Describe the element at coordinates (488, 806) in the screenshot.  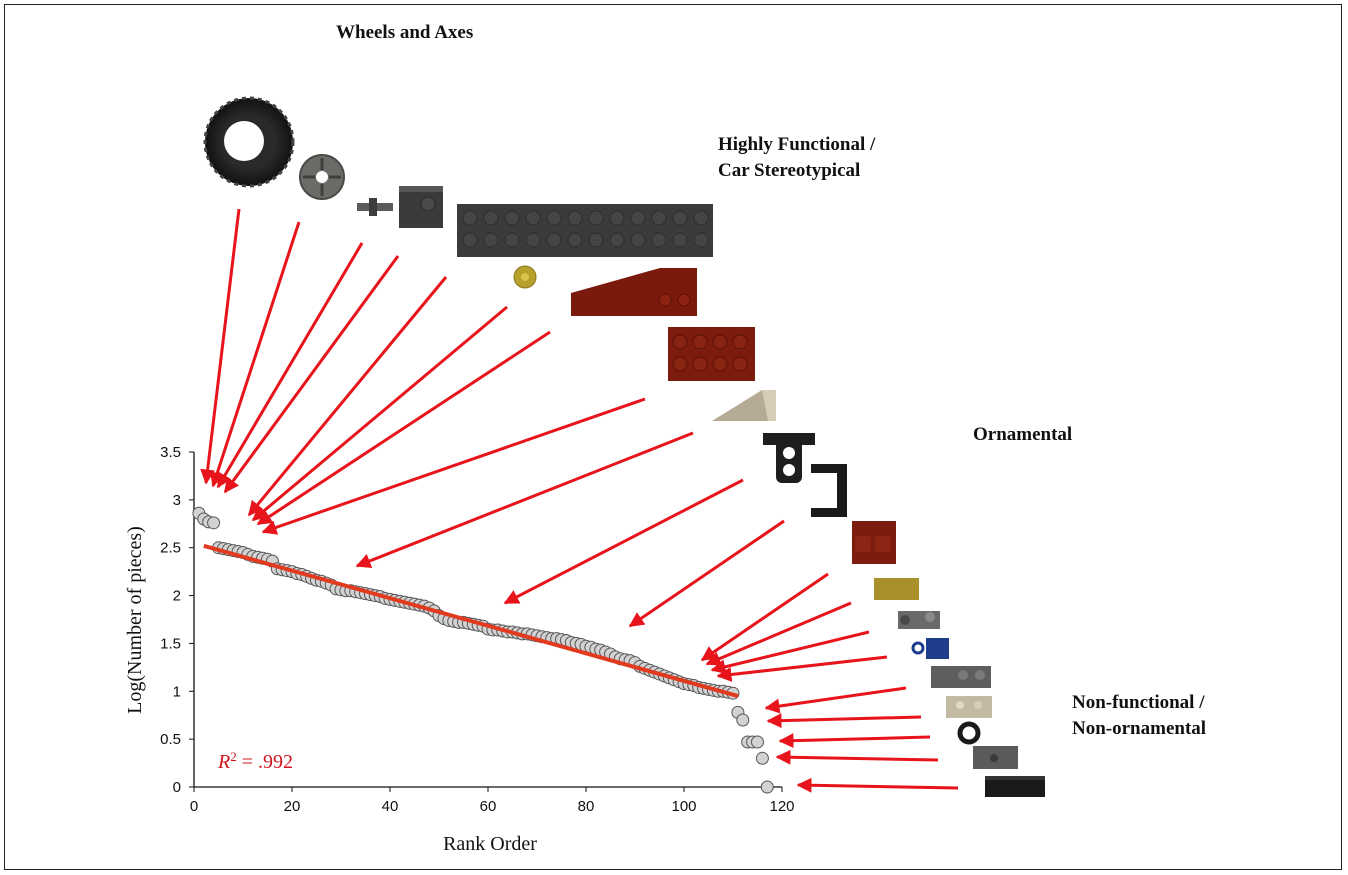
I see `x-tick-label: 60` at that location.